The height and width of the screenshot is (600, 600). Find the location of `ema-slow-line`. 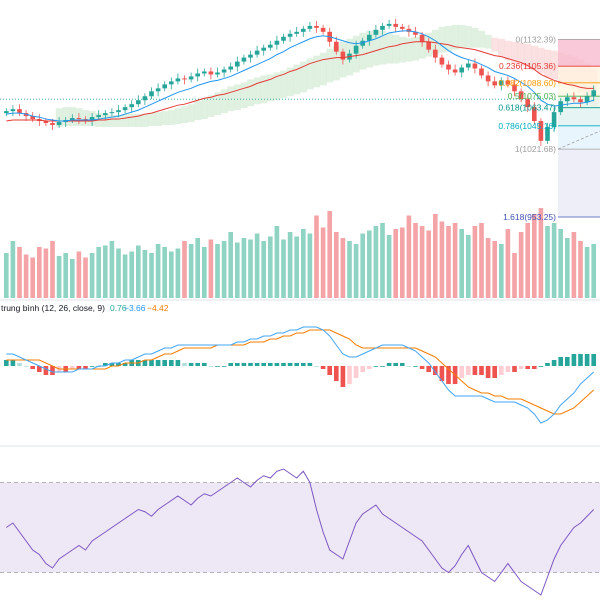

ema-slow-line is located at coordinates (300, 81).